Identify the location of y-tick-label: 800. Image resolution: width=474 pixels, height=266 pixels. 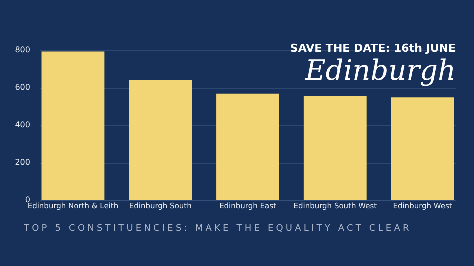
(22, 50).